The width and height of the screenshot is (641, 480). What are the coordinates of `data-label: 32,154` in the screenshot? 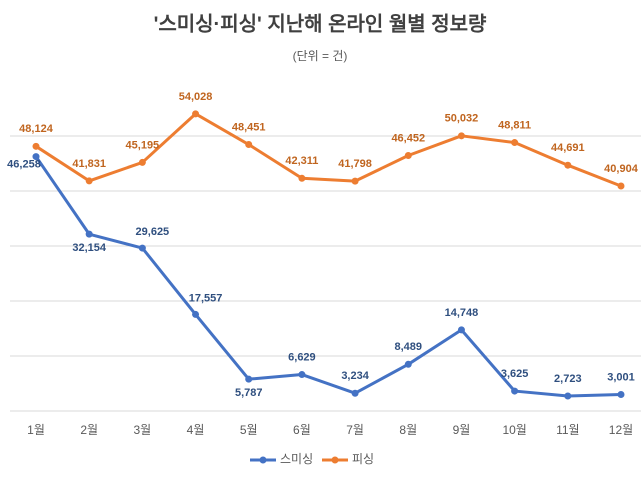 It's located at (89, 248).